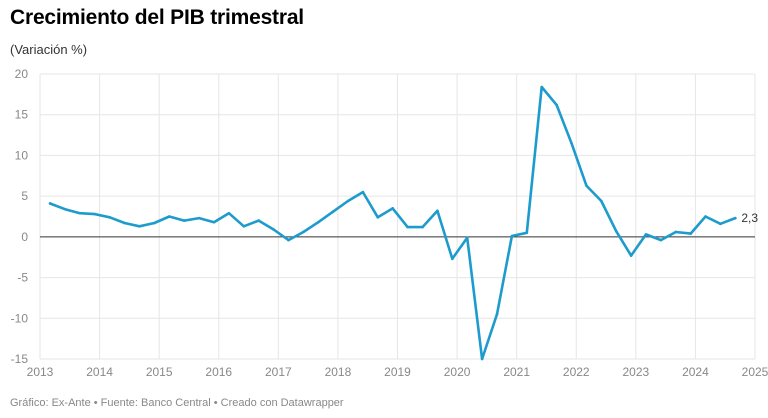 The image size is (768, 418). I want to click on x-tick-label: 2021, so click(516, 372).